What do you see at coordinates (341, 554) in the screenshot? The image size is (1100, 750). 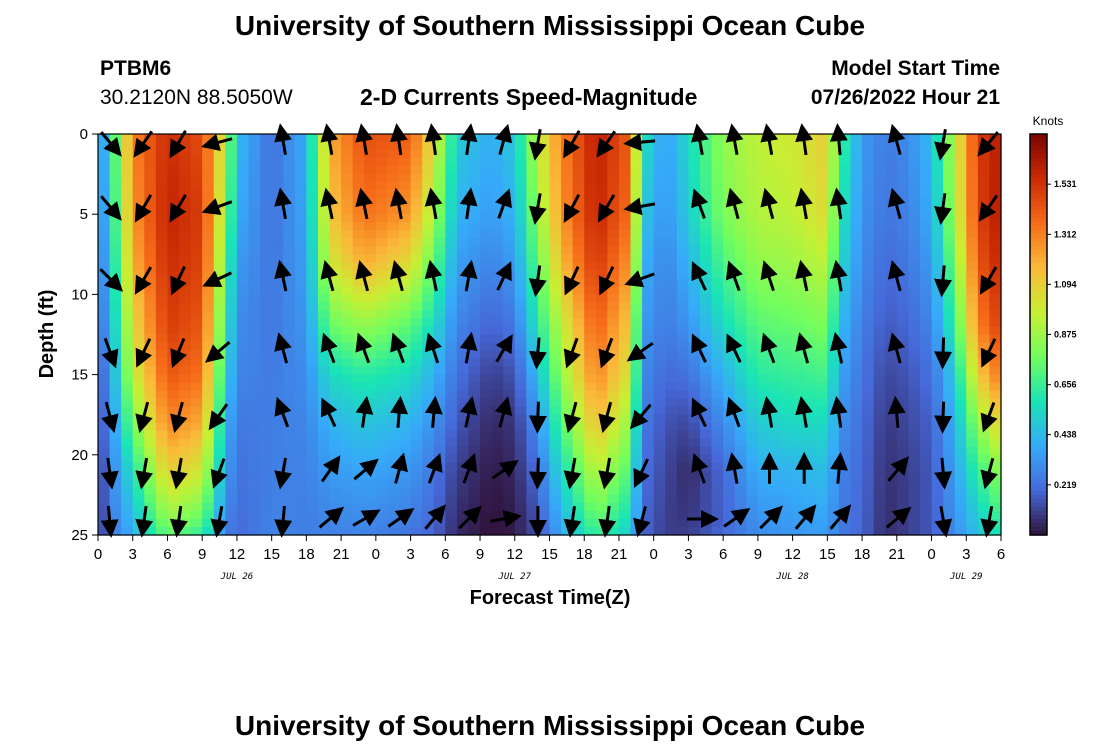 I see `x-tick-label: 21` at bounding box center [341, 554].